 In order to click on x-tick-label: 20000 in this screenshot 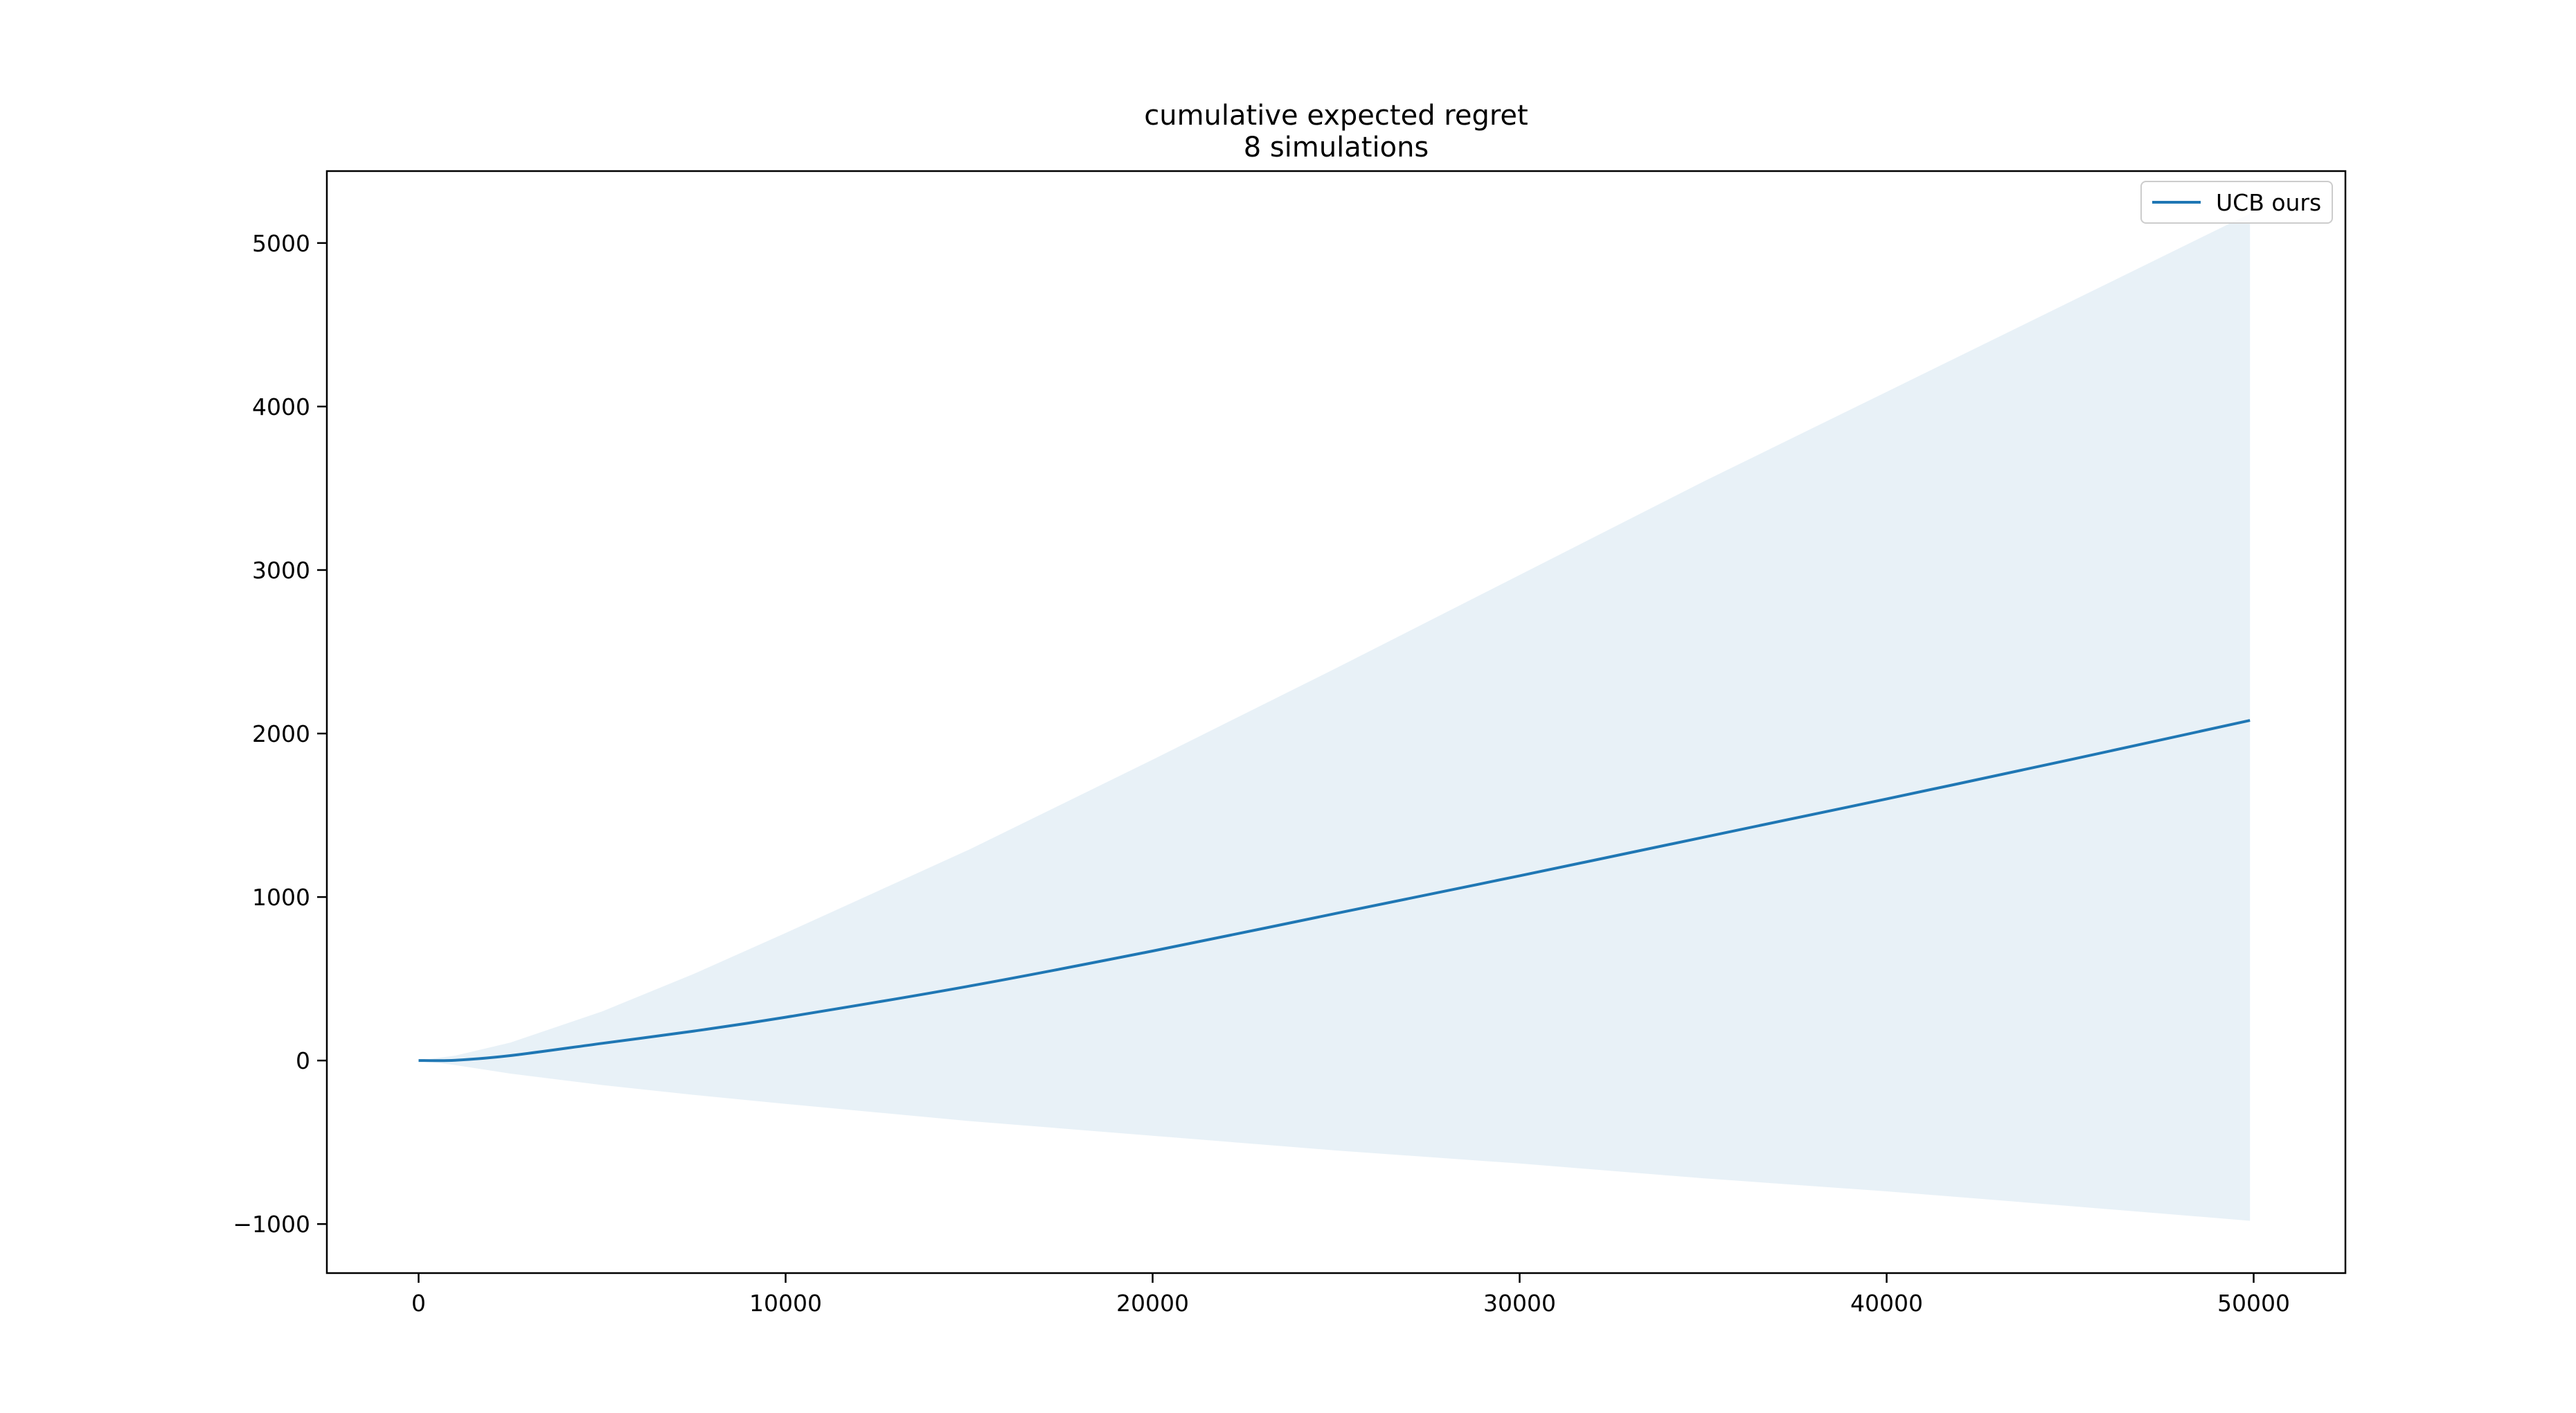, I will do `click(1152, 1303)`.